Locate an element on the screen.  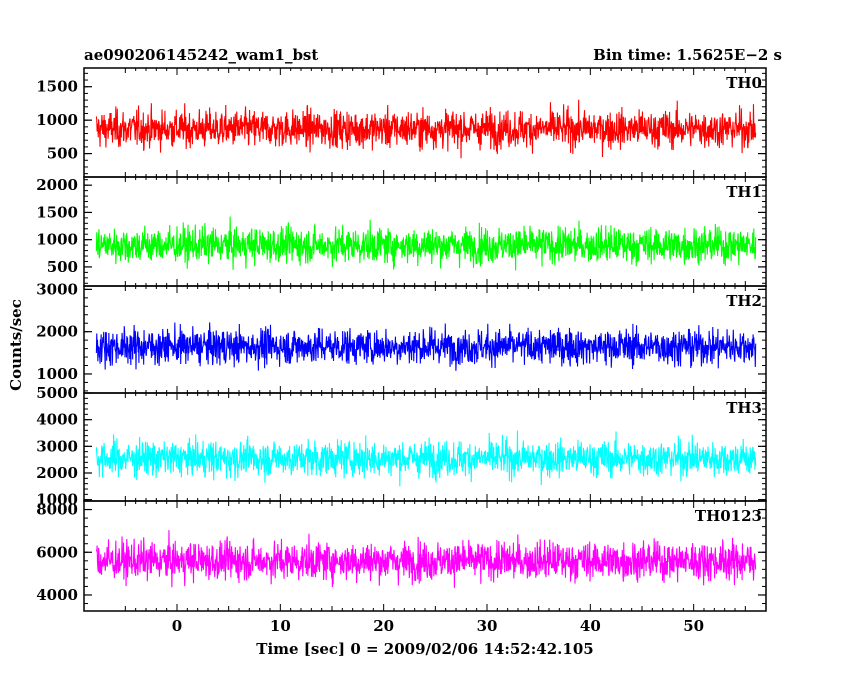
series-th2 is located at coordinates (426, 346).